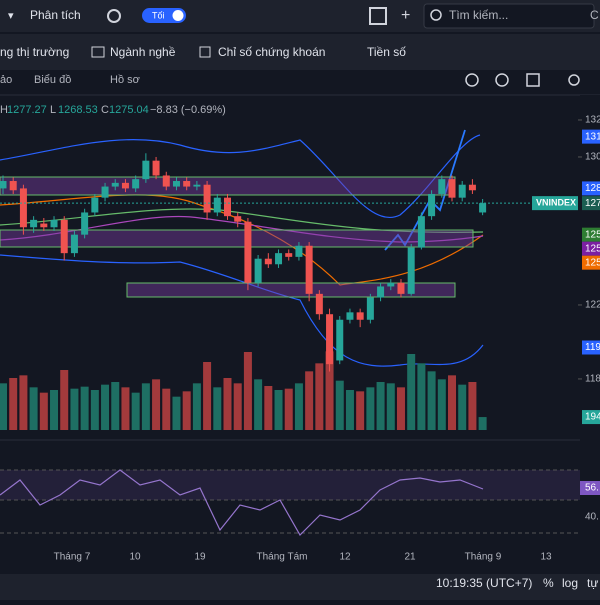 This screenshot has height=605, width=600. I want to click on toolbar-item: Biểu đồ, so click(52, 80).